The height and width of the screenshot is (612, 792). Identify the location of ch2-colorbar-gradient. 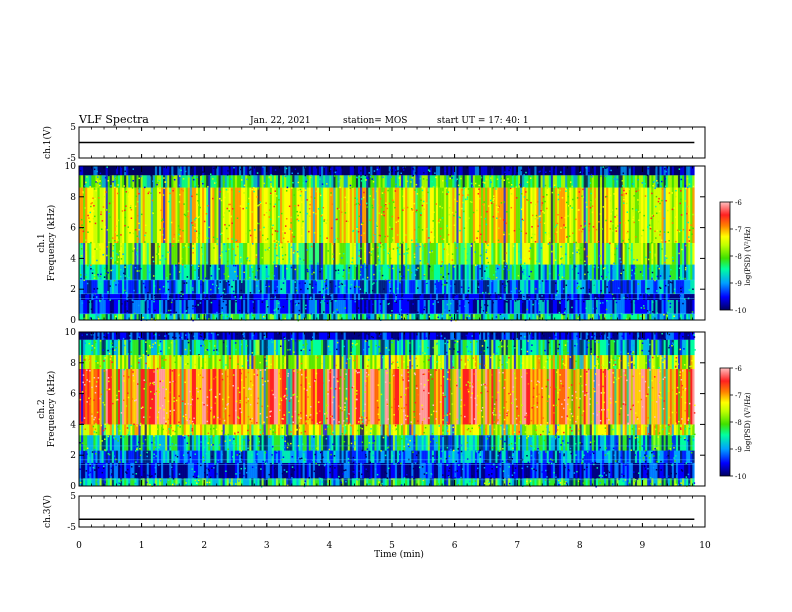
(725, 422).